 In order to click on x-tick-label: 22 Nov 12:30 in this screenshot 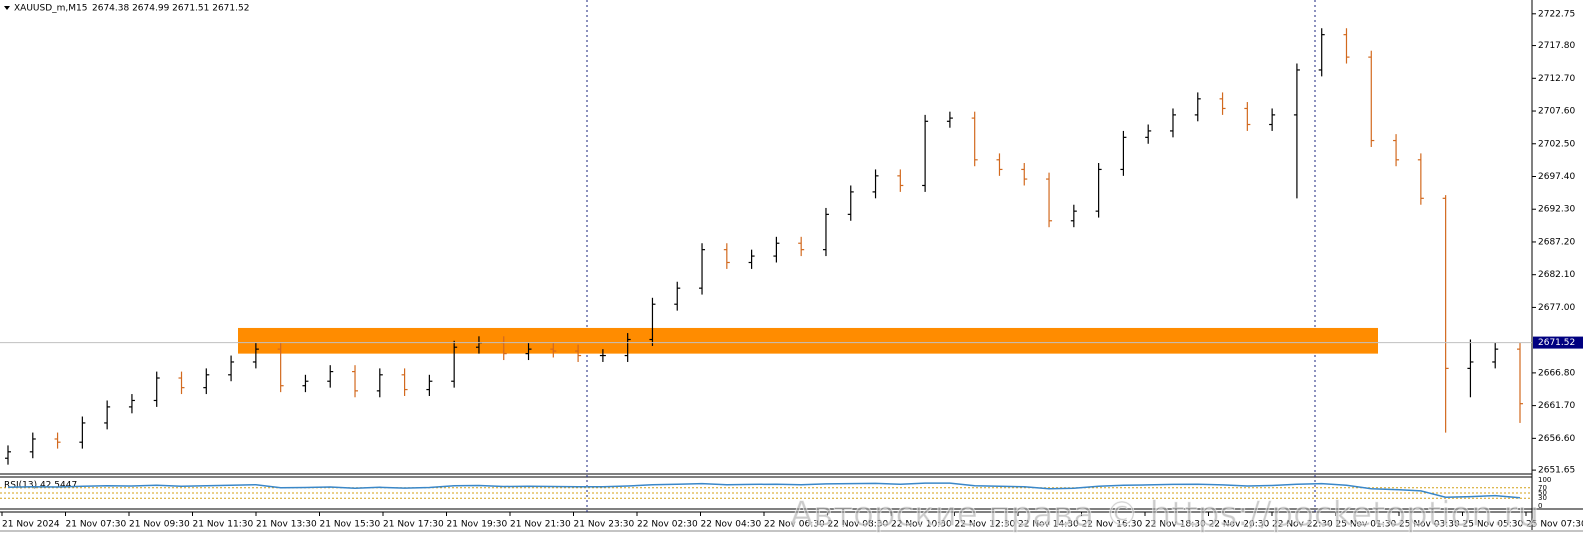, I will do `click(985, 525)`.